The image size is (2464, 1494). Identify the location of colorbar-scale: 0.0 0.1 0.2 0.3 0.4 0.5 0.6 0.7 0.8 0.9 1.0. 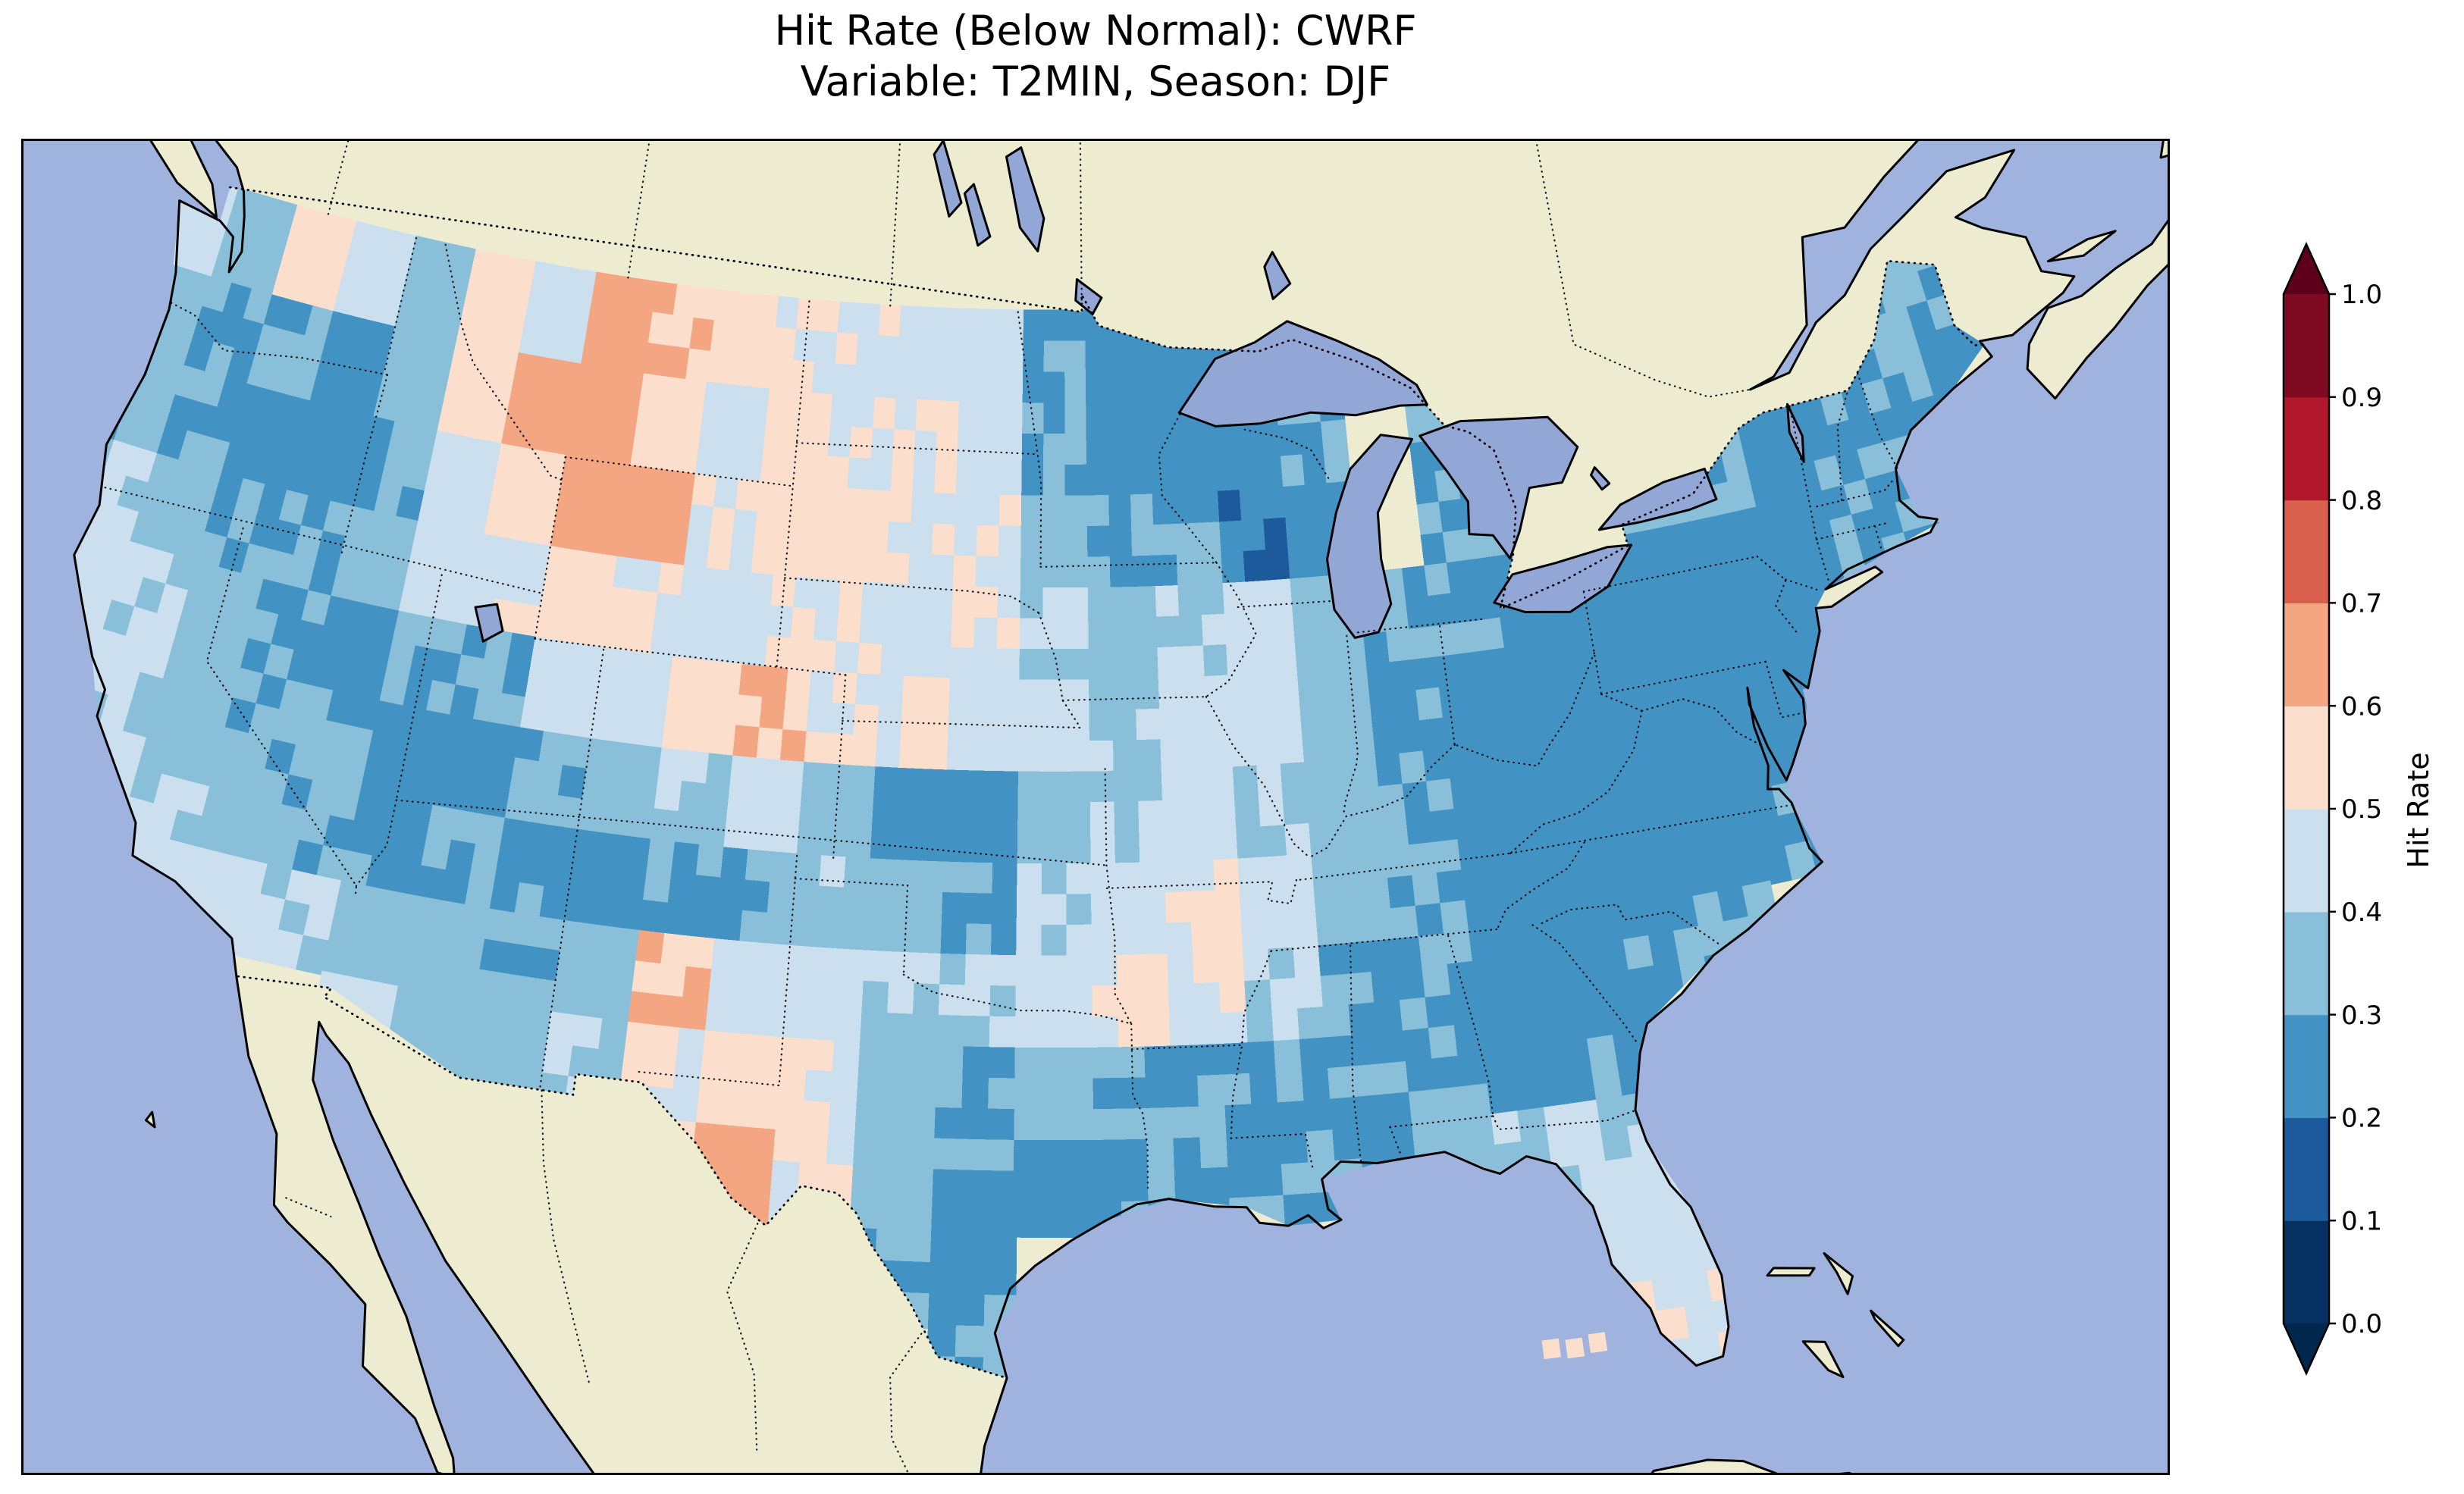
(2332, 809).